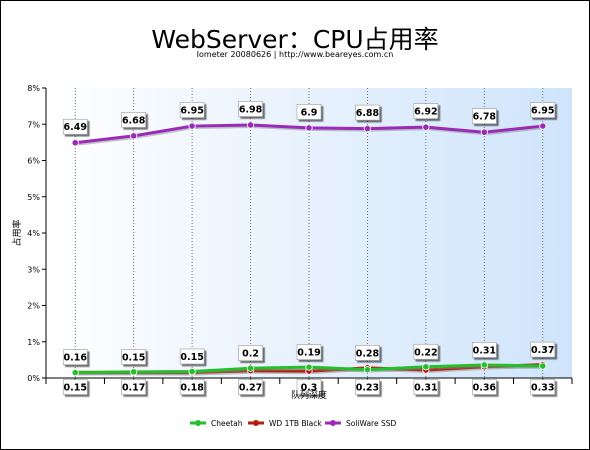 The height and width of the screenshot is (450, 590). Describe the element at coordinates (33, 124) in the screenshot. I see `y-tick-label: 7%` at that location.